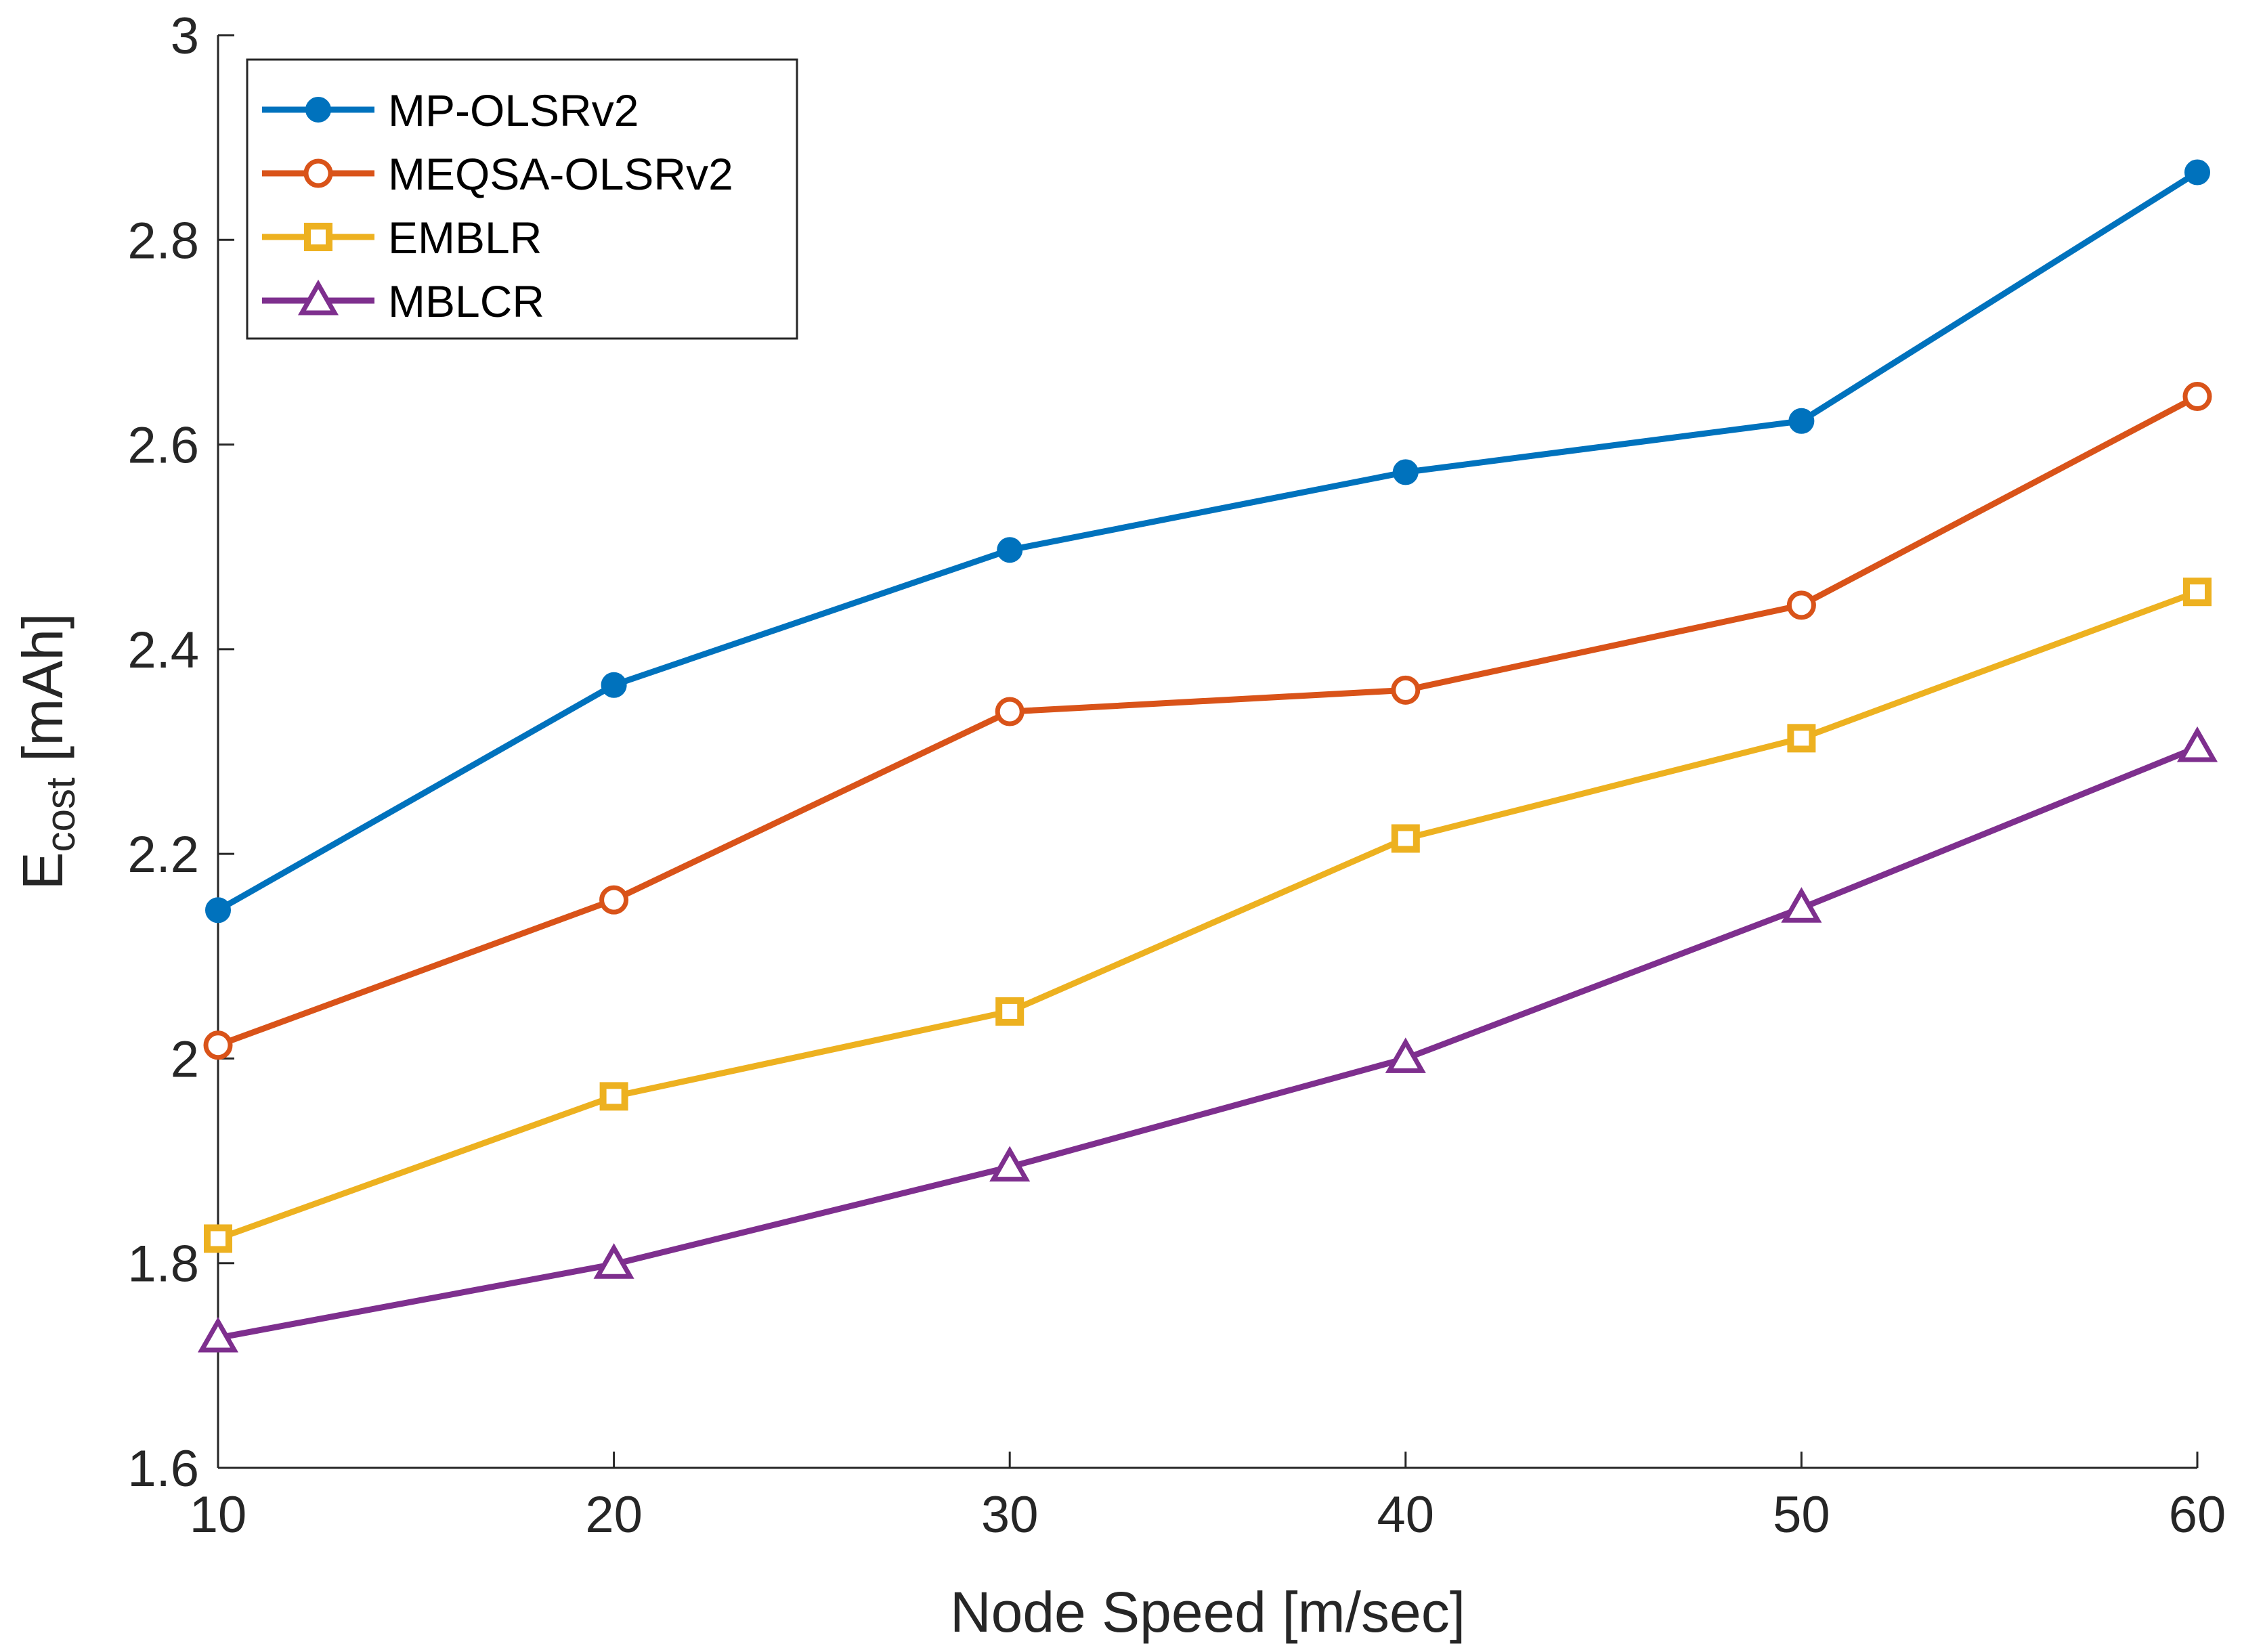 Image resolution: width=2242 pixels, height=1652 pixels. I want to click on y-tick-label: 2.6, so click(163, 446).